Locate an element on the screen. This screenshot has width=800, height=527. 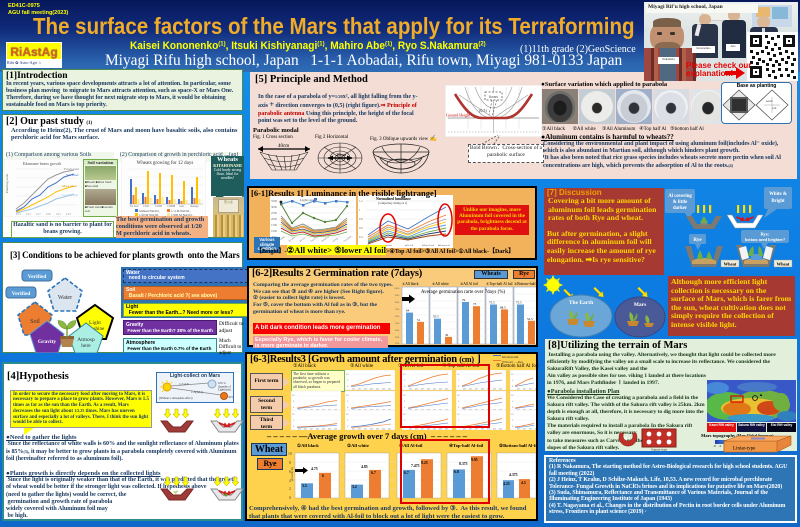
svg-text: ⑤Bottom+half Al foil is located at coordinates (525, 284).